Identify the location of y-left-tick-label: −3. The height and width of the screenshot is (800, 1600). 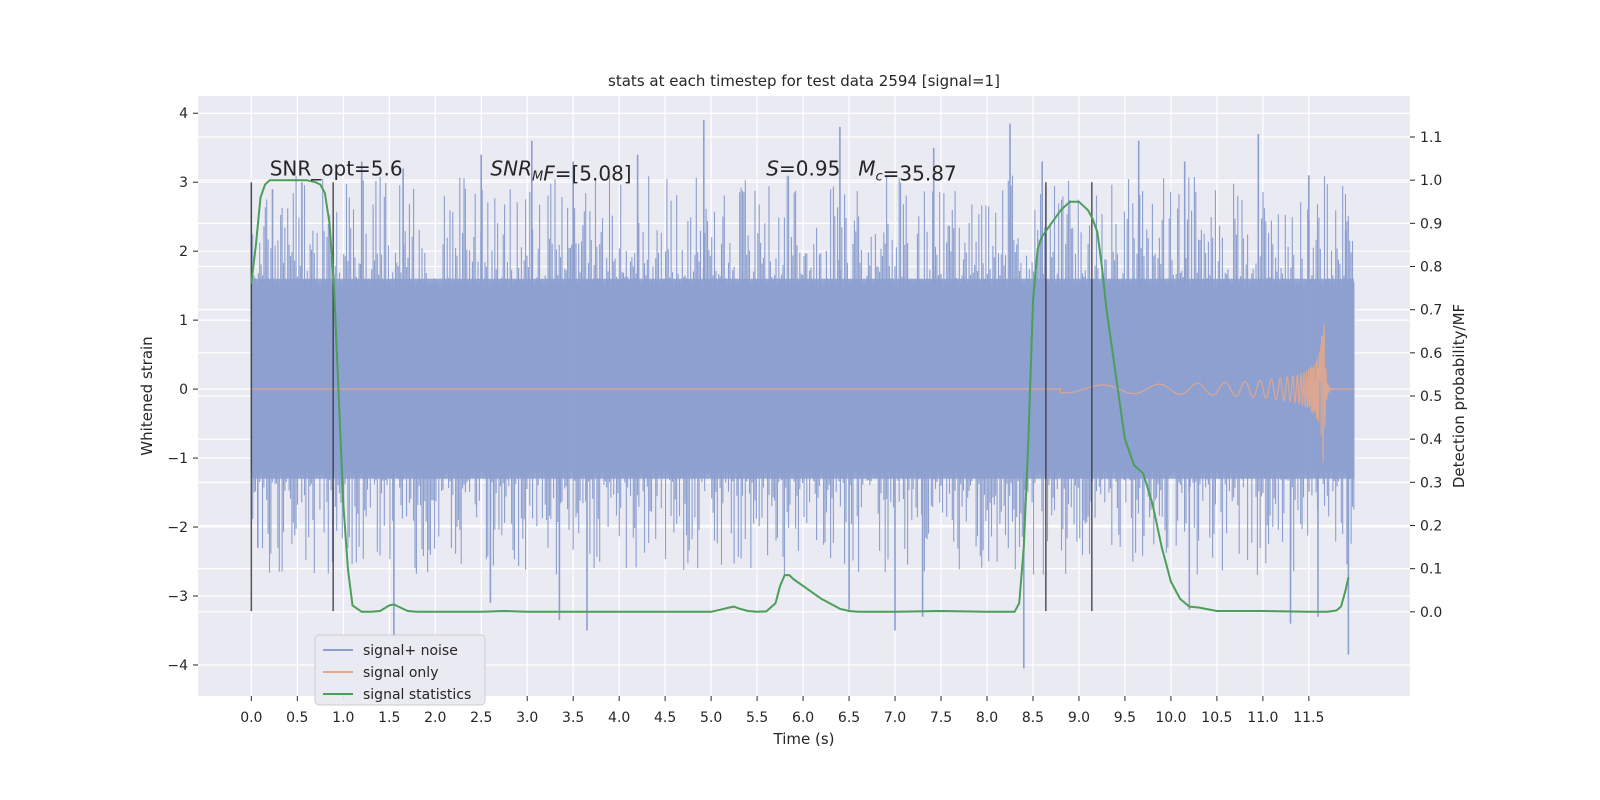
(177, 597).